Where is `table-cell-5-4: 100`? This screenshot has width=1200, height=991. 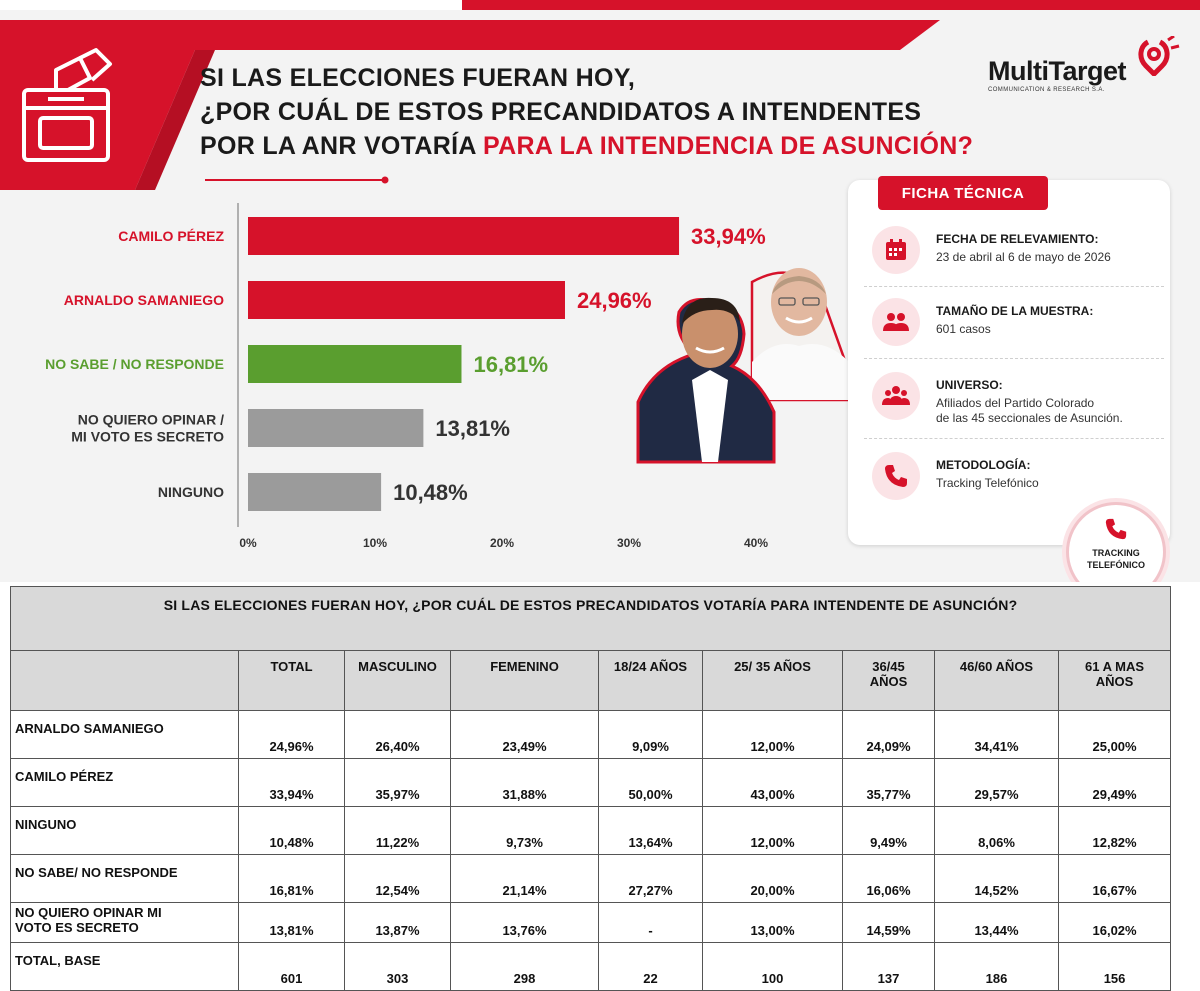
table-cell-5-4: 100 is located at coordinates (772, 966).